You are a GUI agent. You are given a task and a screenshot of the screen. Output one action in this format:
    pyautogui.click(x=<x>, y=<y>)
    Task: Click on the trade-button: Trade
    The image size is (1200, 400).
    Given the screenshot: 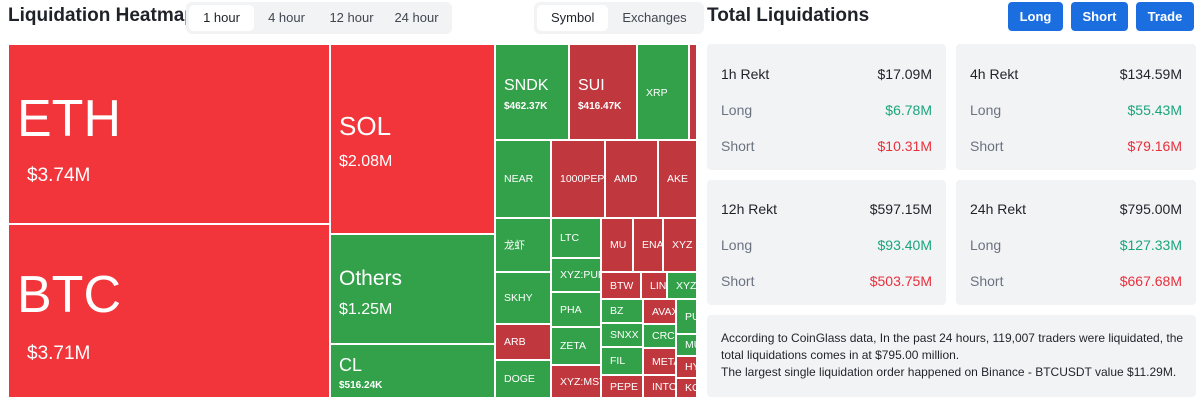 What is the action you would take?
    pyautogui.click(x=1165, y=16)
    